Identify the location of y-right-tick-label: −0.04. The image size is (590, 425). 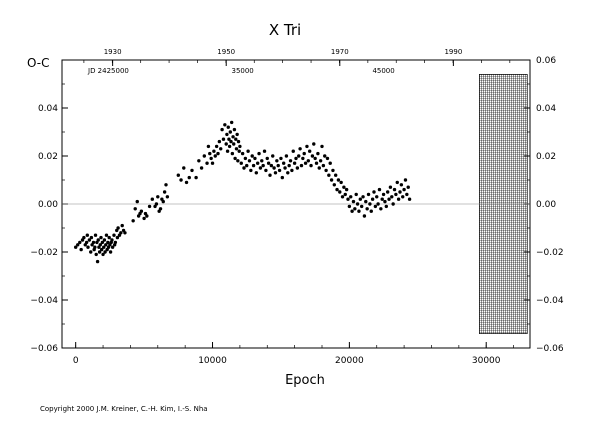
(550, 301).